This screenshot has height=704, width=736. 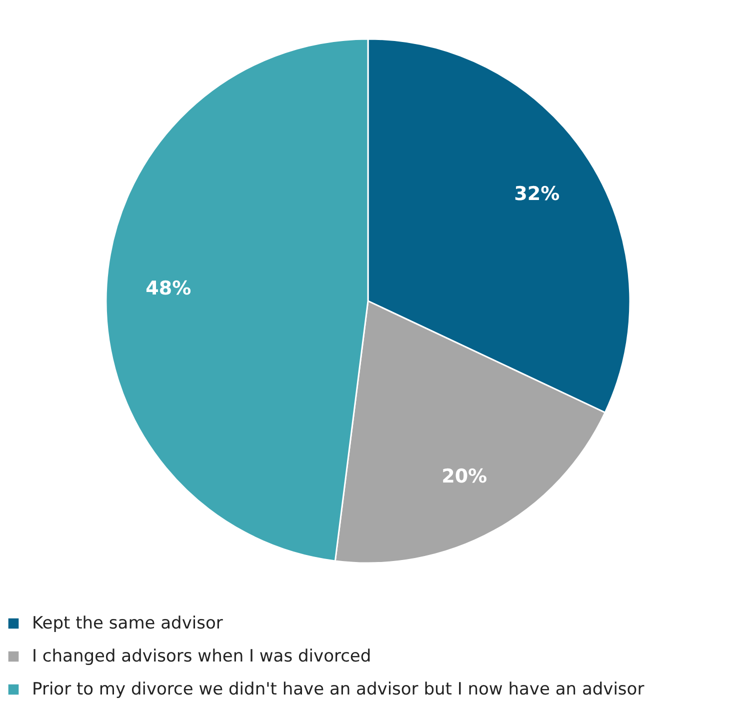 What do you see at coordinates (338, 690) in the screenshot?
I see `legend-label: Prior to my divorce we didn't have an advisor but I now have an advisor` at bounding box center [338, 690].